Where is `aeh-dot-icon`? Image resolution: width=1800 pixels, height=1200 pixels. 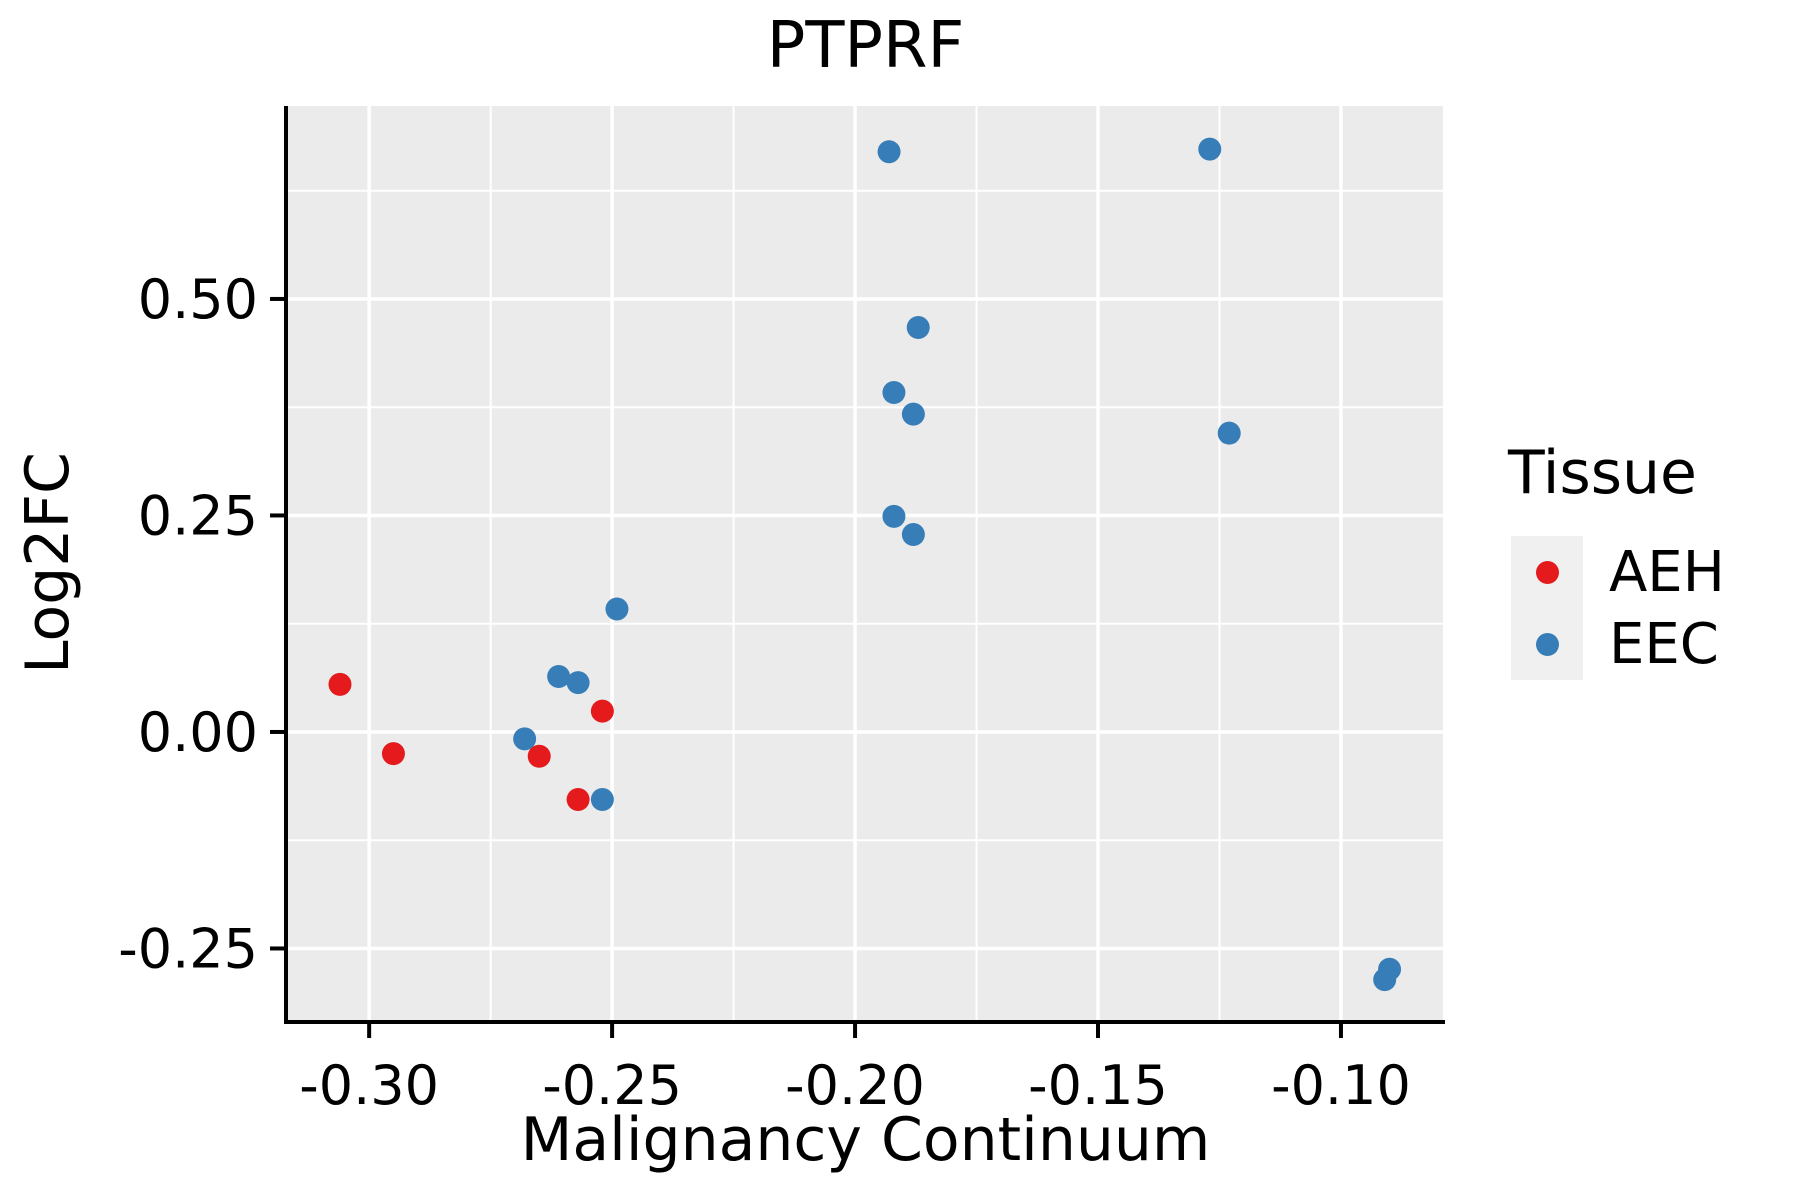 aeh-dot-icon is located at coordinates (1547, 572).